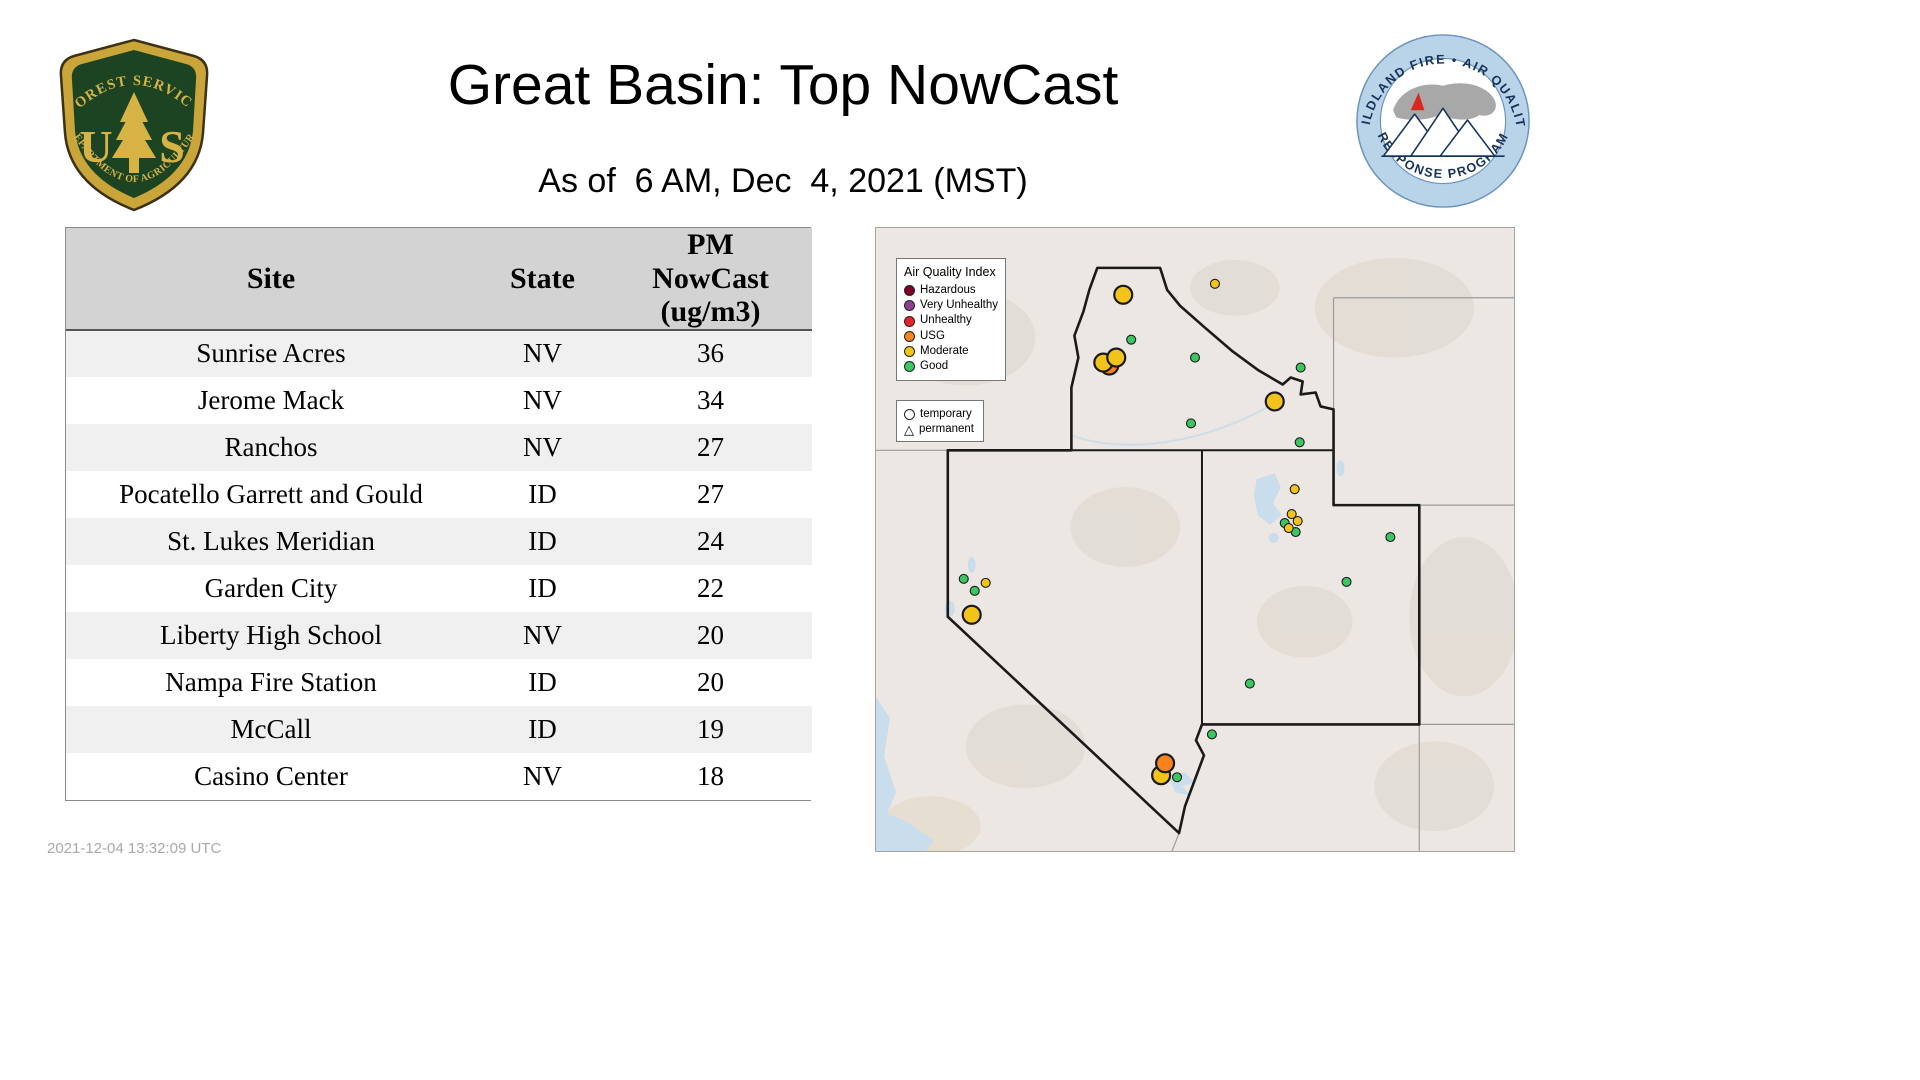 The image size is (1920, 1080). What do you see at coordinates (710, 279) in the screenshot?
I see `column-header-pm-nowcast: PM NowCast (ug/m3)` at bounding box center [710, 279].